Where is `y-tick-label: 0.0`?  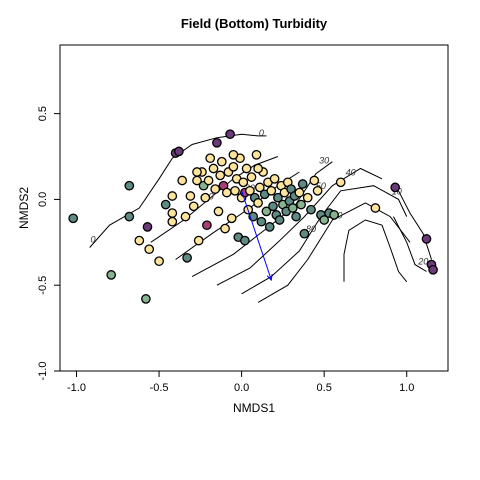
y-tick-label: 0.0 is located at coordinates (43, 199).